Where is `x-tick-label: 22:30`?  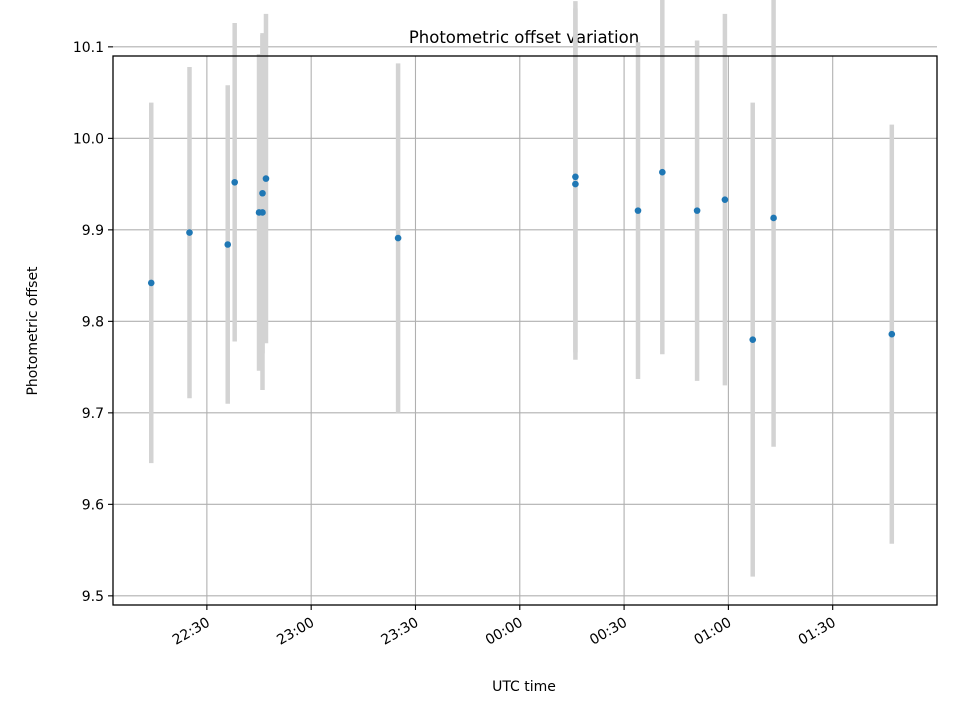 x-tick-label: 22:30 is located at coordinates (191, 632).